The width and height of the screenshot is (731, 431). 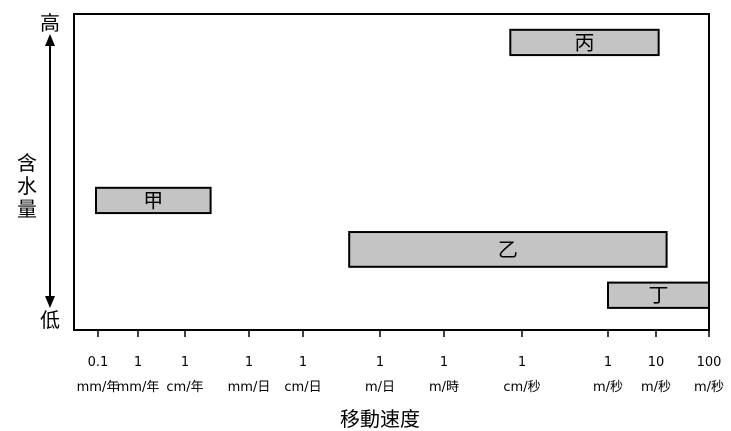 I want to click on range-bar-label: 甲, so click(x=153, y=200).